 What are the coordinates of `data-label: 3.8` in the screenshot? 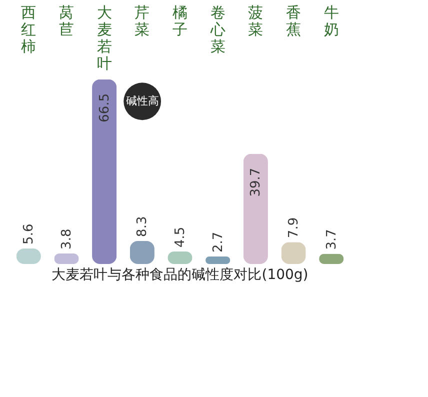 It's located at (66, 239).